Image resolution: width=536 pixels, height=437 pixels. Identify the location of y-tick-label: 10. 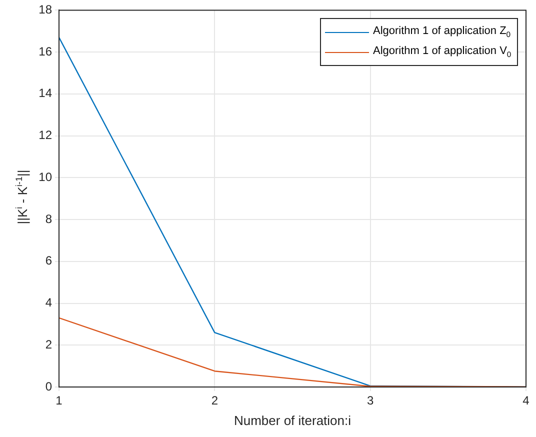
(45, 177).